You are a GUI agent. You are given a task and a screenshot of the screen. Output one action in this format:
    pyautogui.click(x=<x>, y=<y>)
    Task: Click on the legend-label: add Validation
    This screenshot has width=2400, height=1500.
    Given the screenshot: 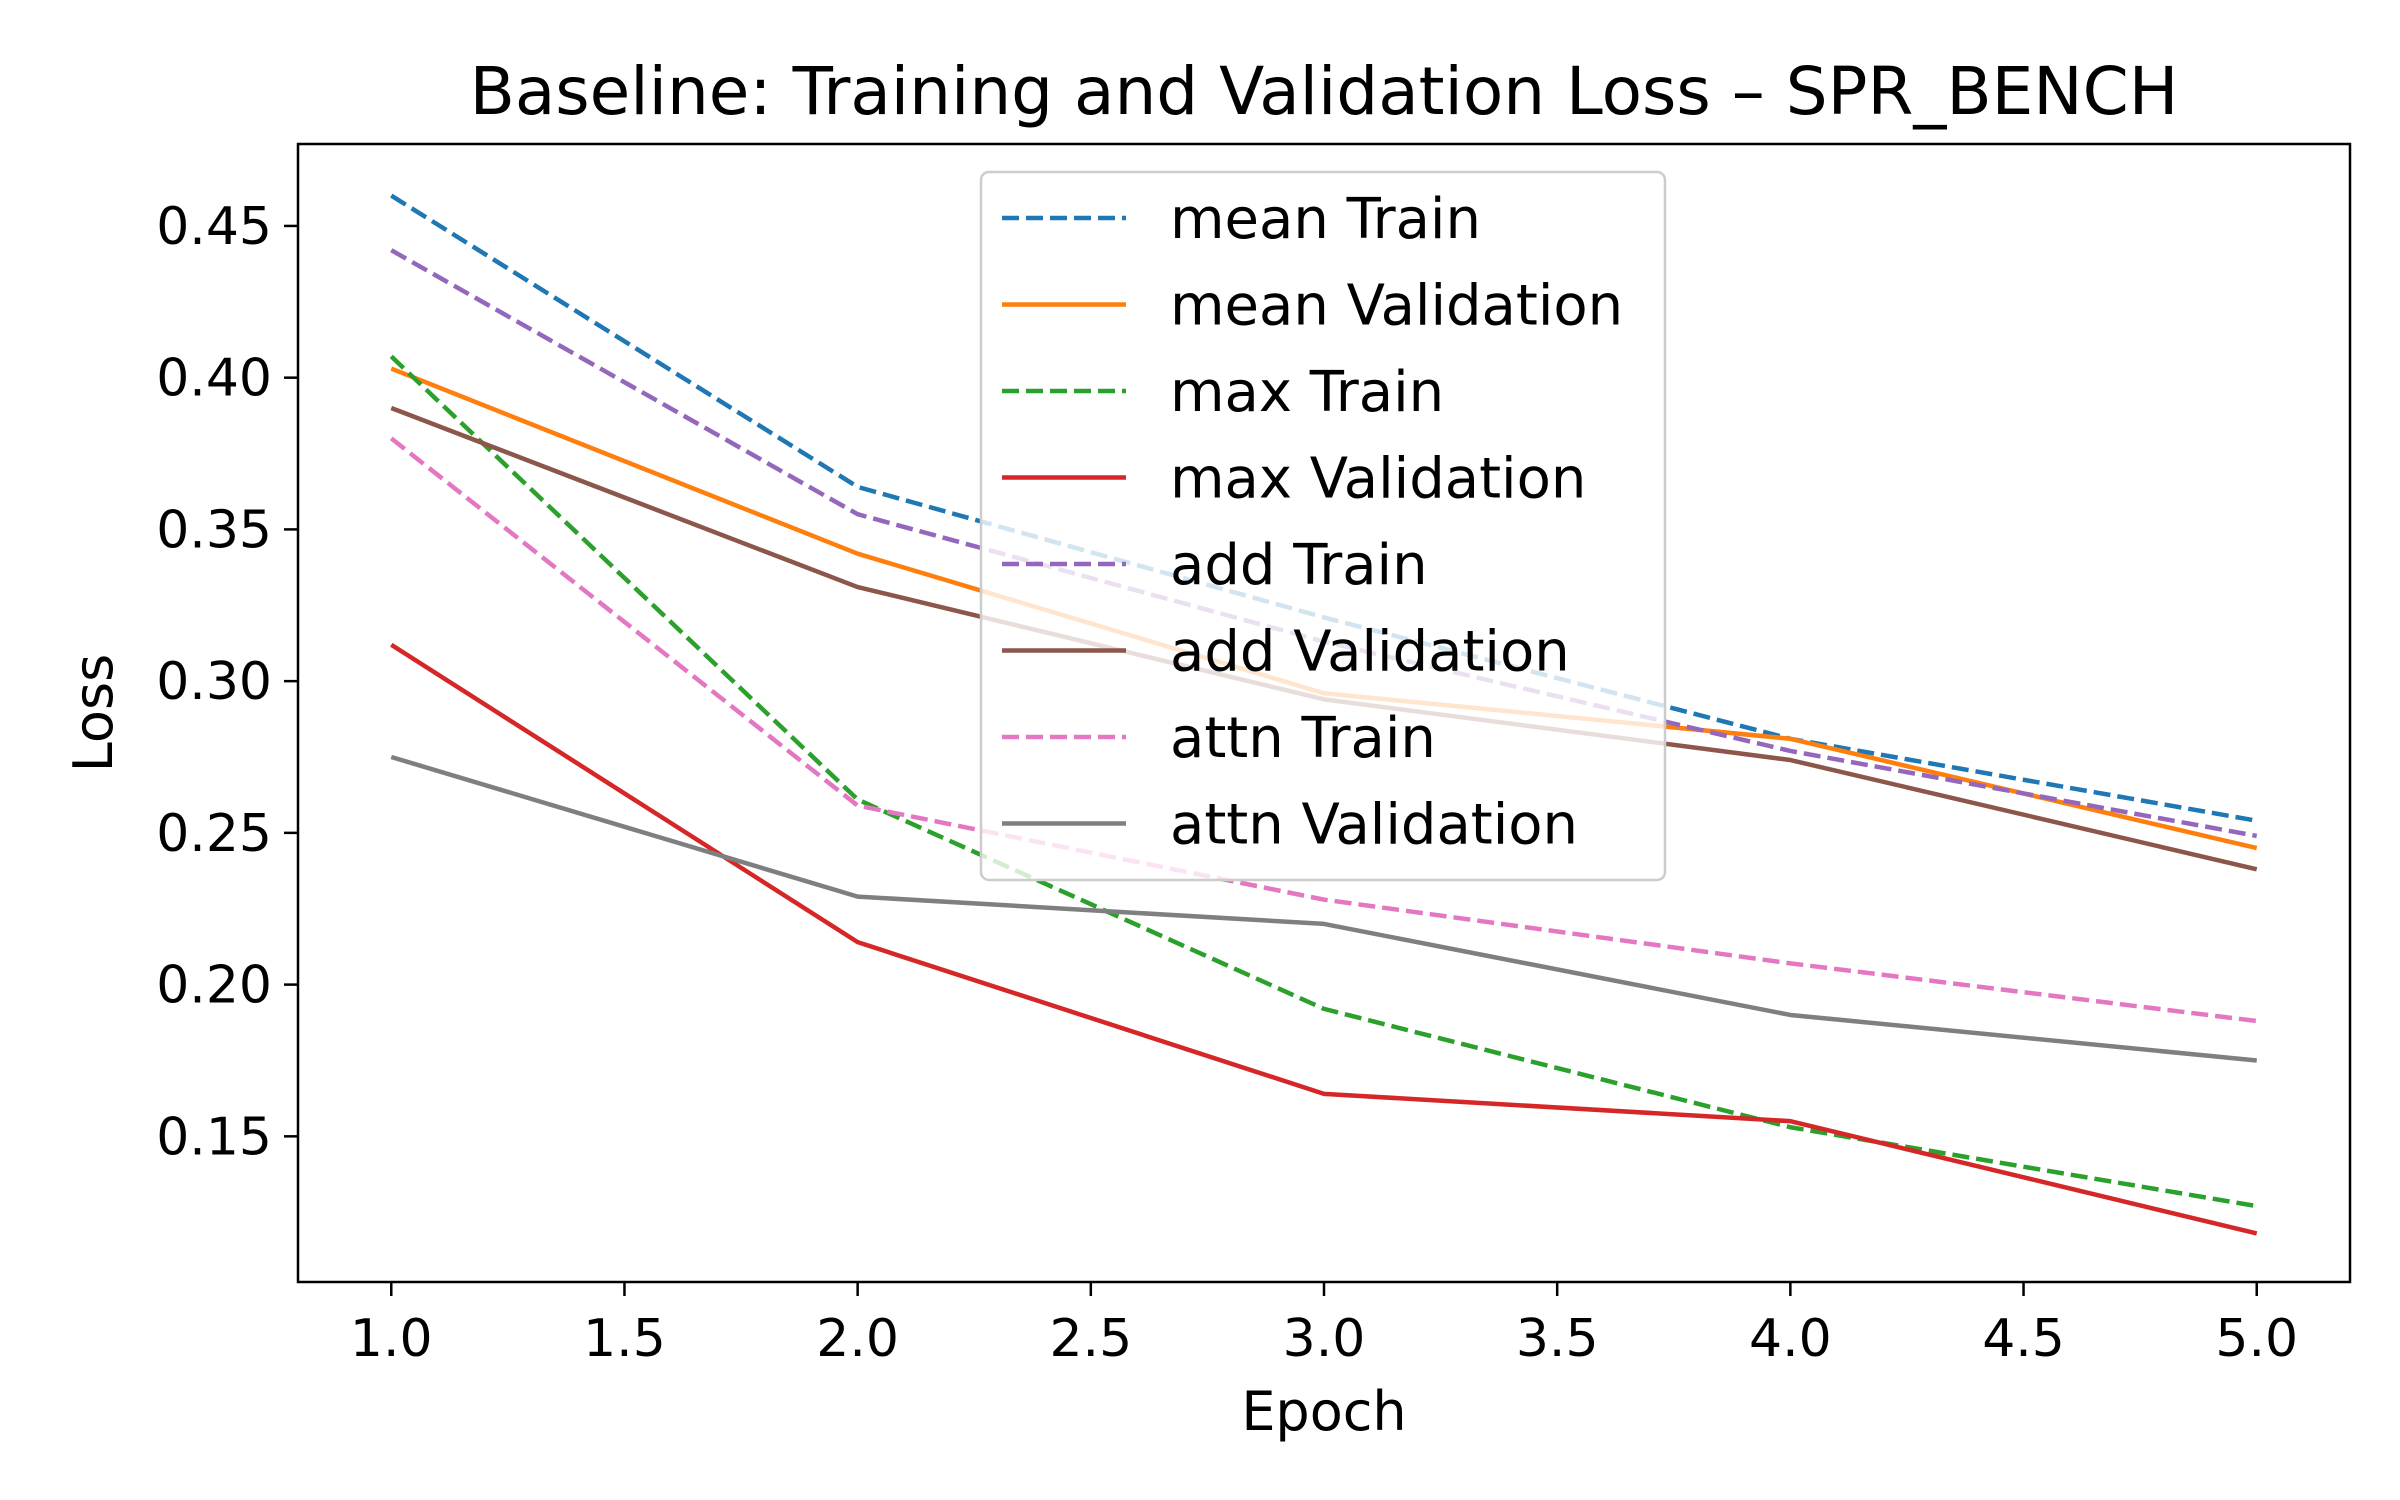 What is the action you would take?
    pyautogui.click(x=1370, y=652)
    